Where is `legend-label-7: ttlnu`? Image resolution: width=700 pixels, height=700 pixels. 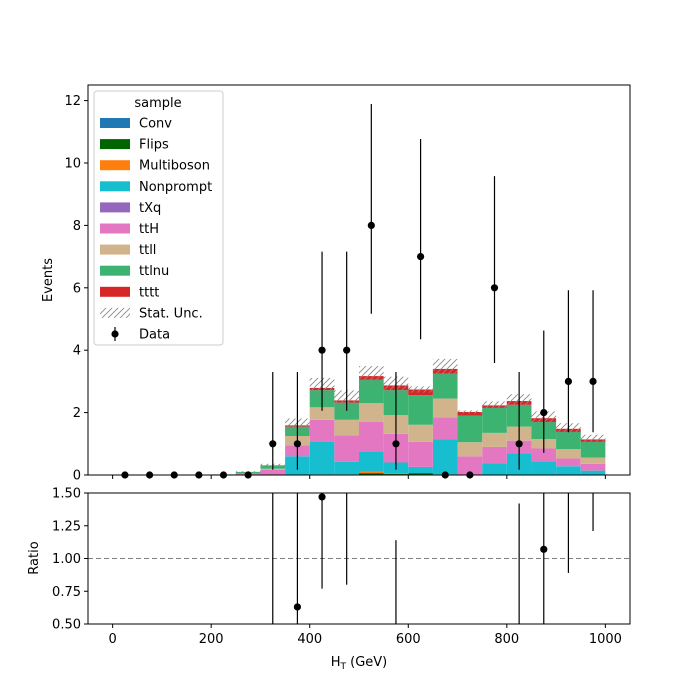
legend-label-7: ttlnu is located at coordinates (154, 271).